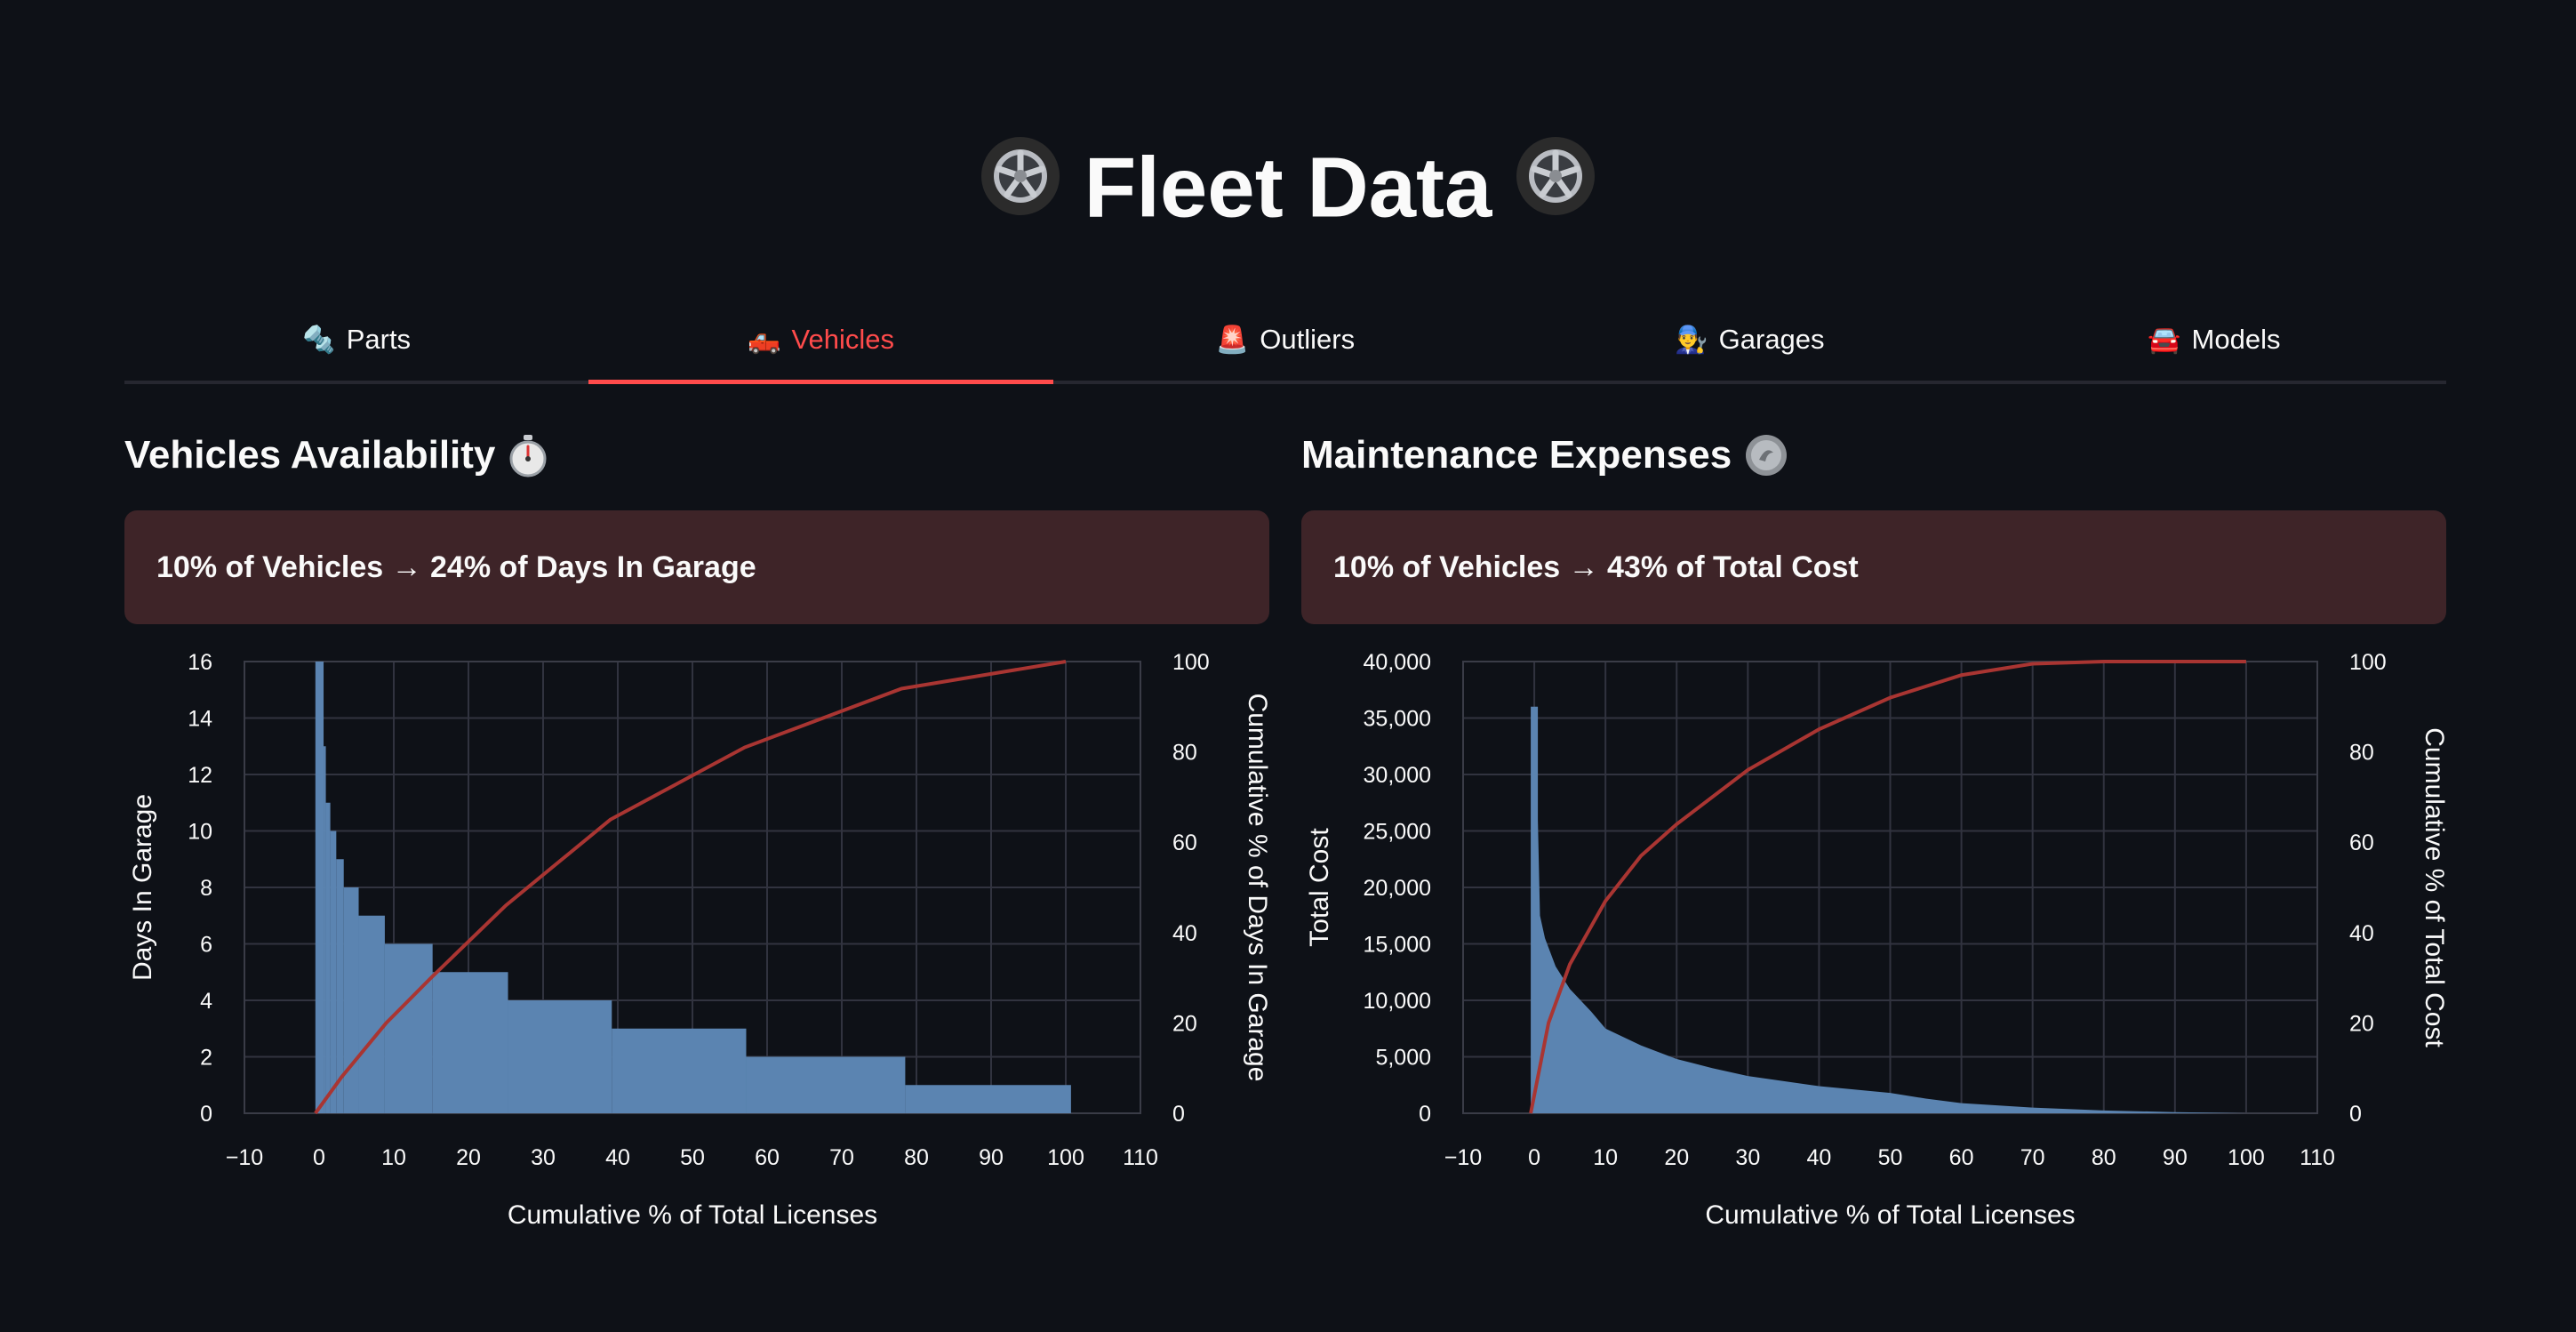 This screenshot has width=2576, height=1332. What do you see at coordinates (1596, 567) in the screenshot?
I see `alert-text: 10% of Vehicles → 43% of Total Cost` at bounding box center [1596, 567].